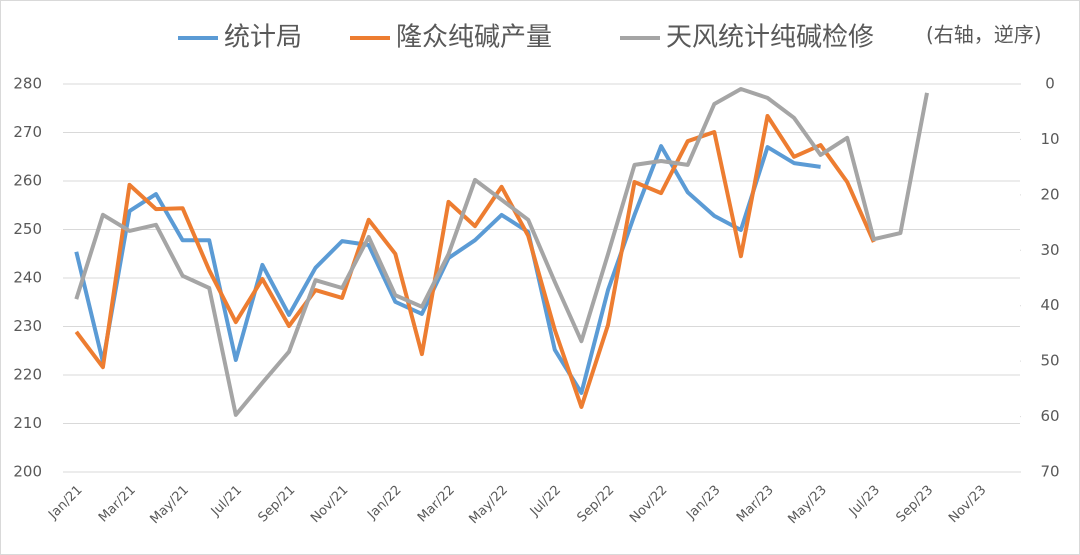  I want to click on y2-tick-label: 50, so click(1049, 361).